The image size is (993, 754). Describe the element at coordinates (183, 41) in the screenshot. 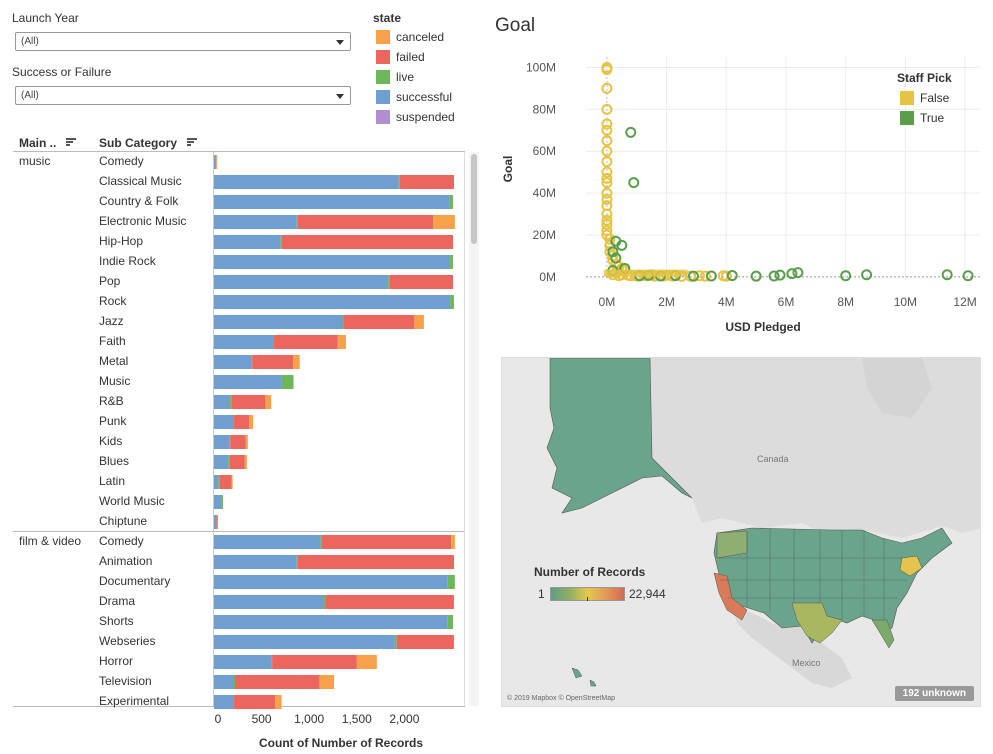

I see `launch-year-dropdown: (All)` at that location.